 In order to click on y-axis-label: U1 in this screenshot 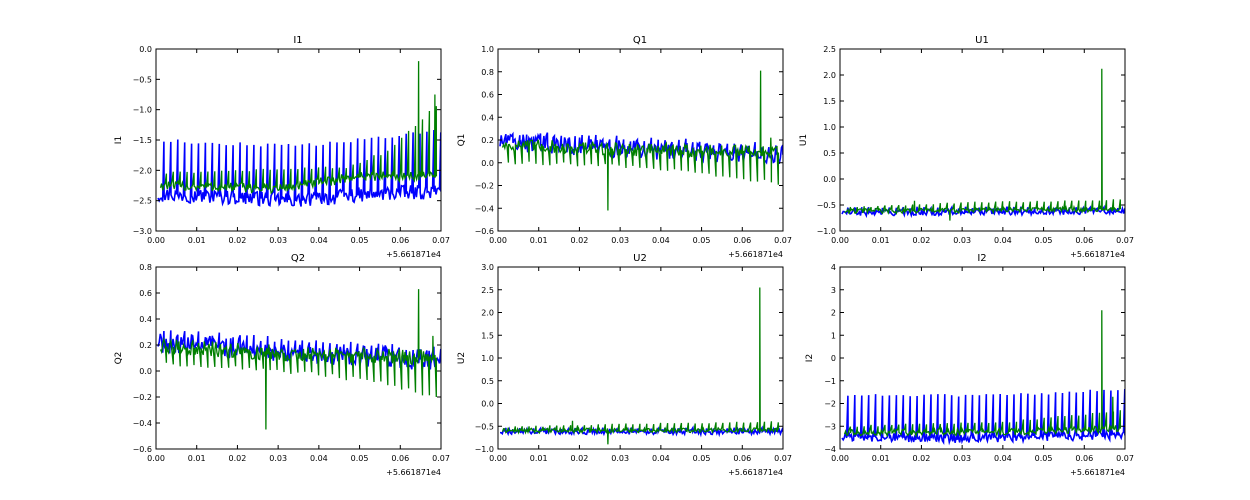, I will do `click(804, 140)`.